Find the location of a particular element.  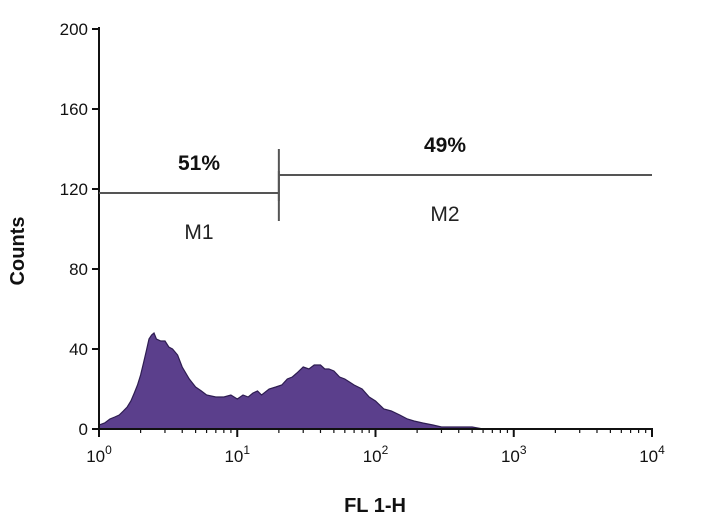

x-tick-label: 10¹ is located at coordinates (237, 454).